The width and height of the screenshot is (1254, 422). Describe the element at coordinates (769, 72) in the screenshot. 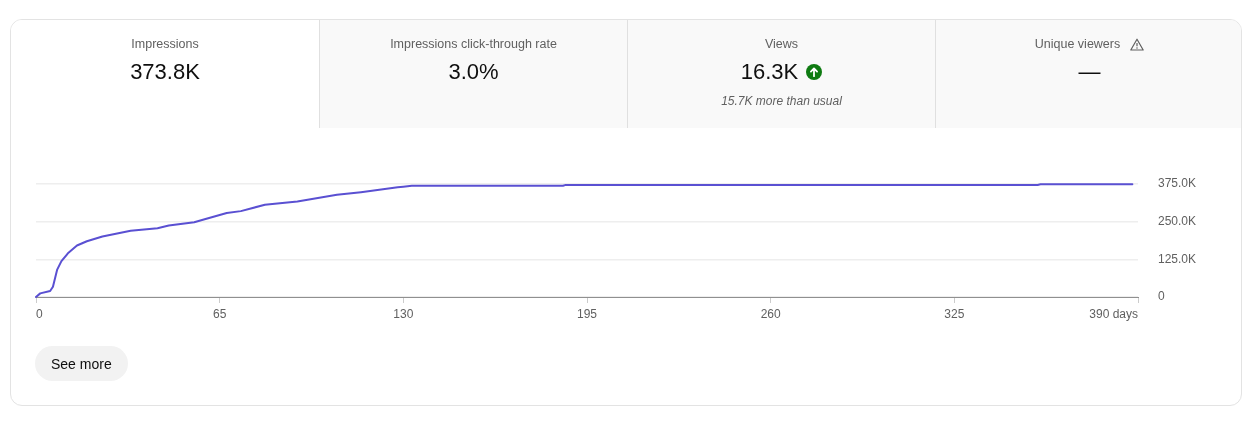

I see `text: 16.3K` at that location.